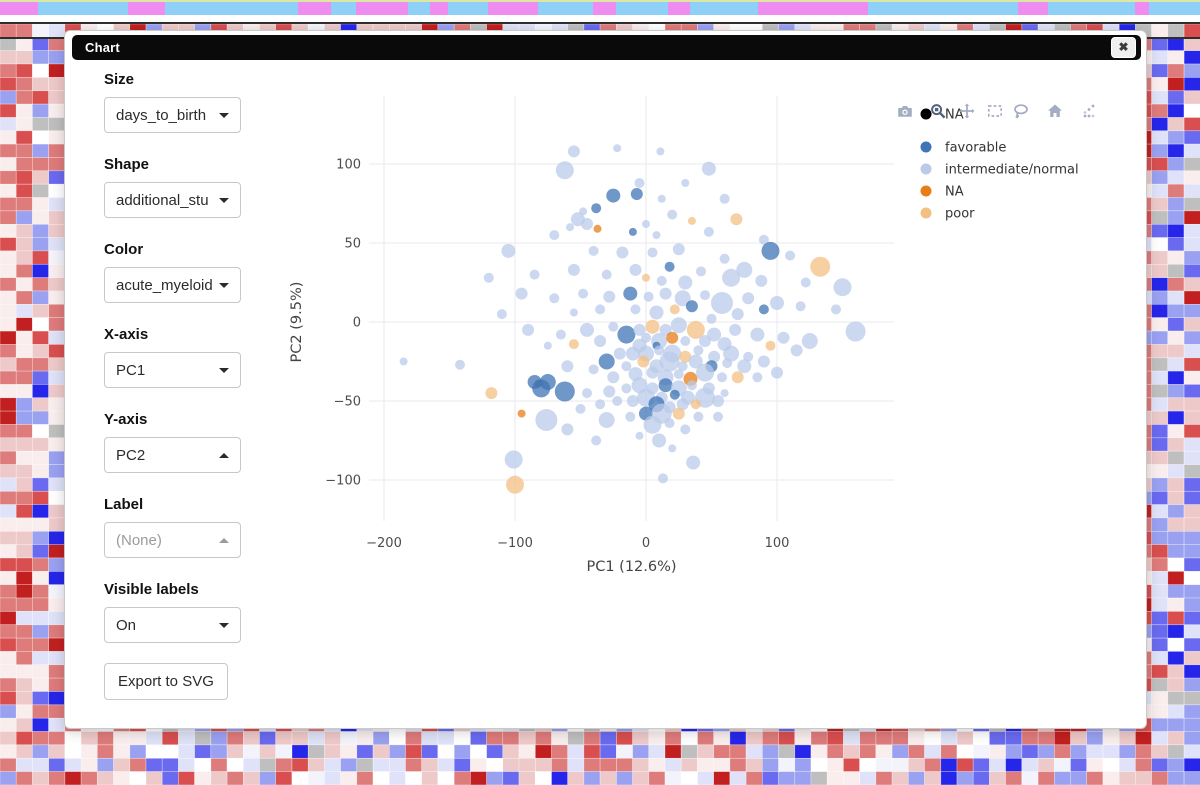 The width and height of the screenshot is (1200, 785). Describe the element at coordinates (172, 370) in the screenshot. I see `x-axis-dropdown: PC1` at that location.